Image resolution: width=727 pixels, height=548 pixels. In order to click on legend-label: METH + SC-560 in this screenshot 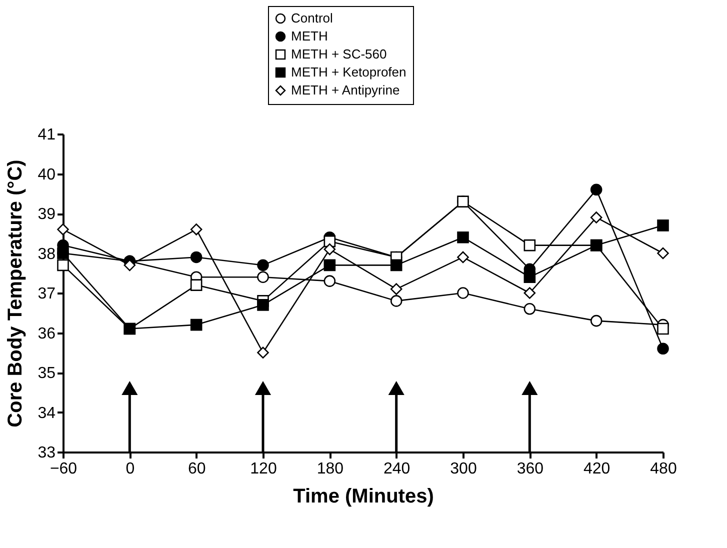, I will do `click(339, 54)`.